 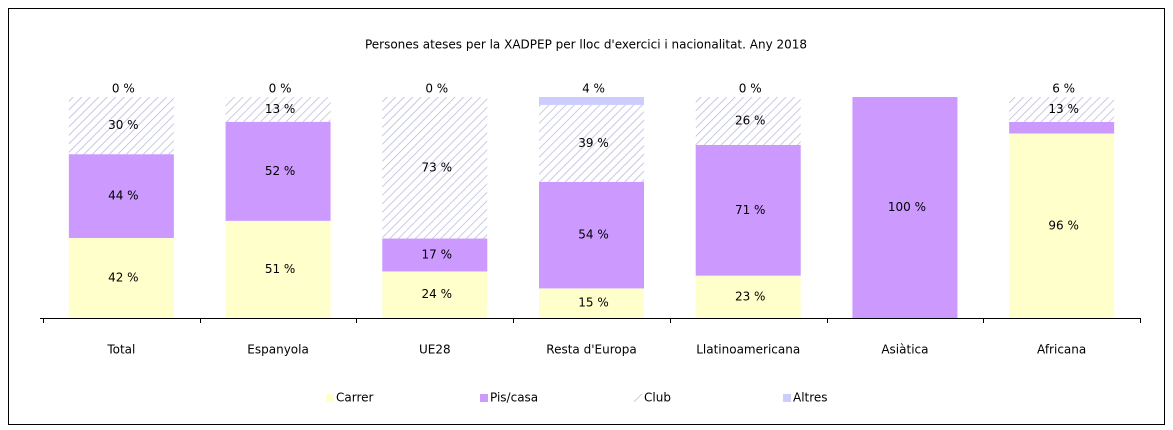 I want to click on x-tick-label: Asiàtica, so click(x=904, y=350).